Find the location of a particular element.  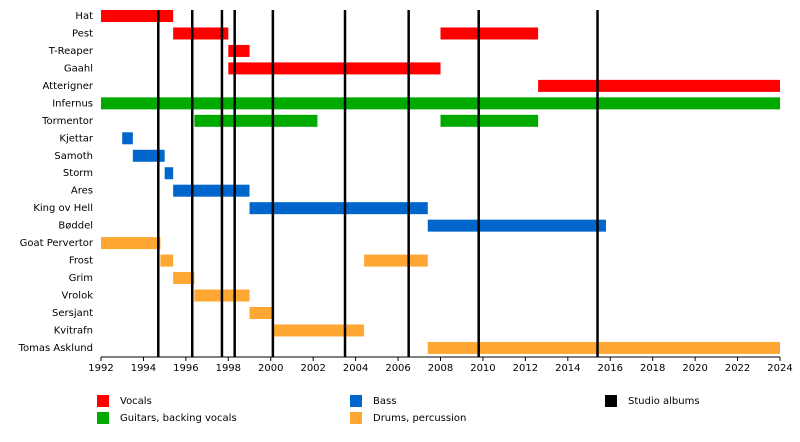

x-tick-label: 2016 is located at coordinates (610, 368).